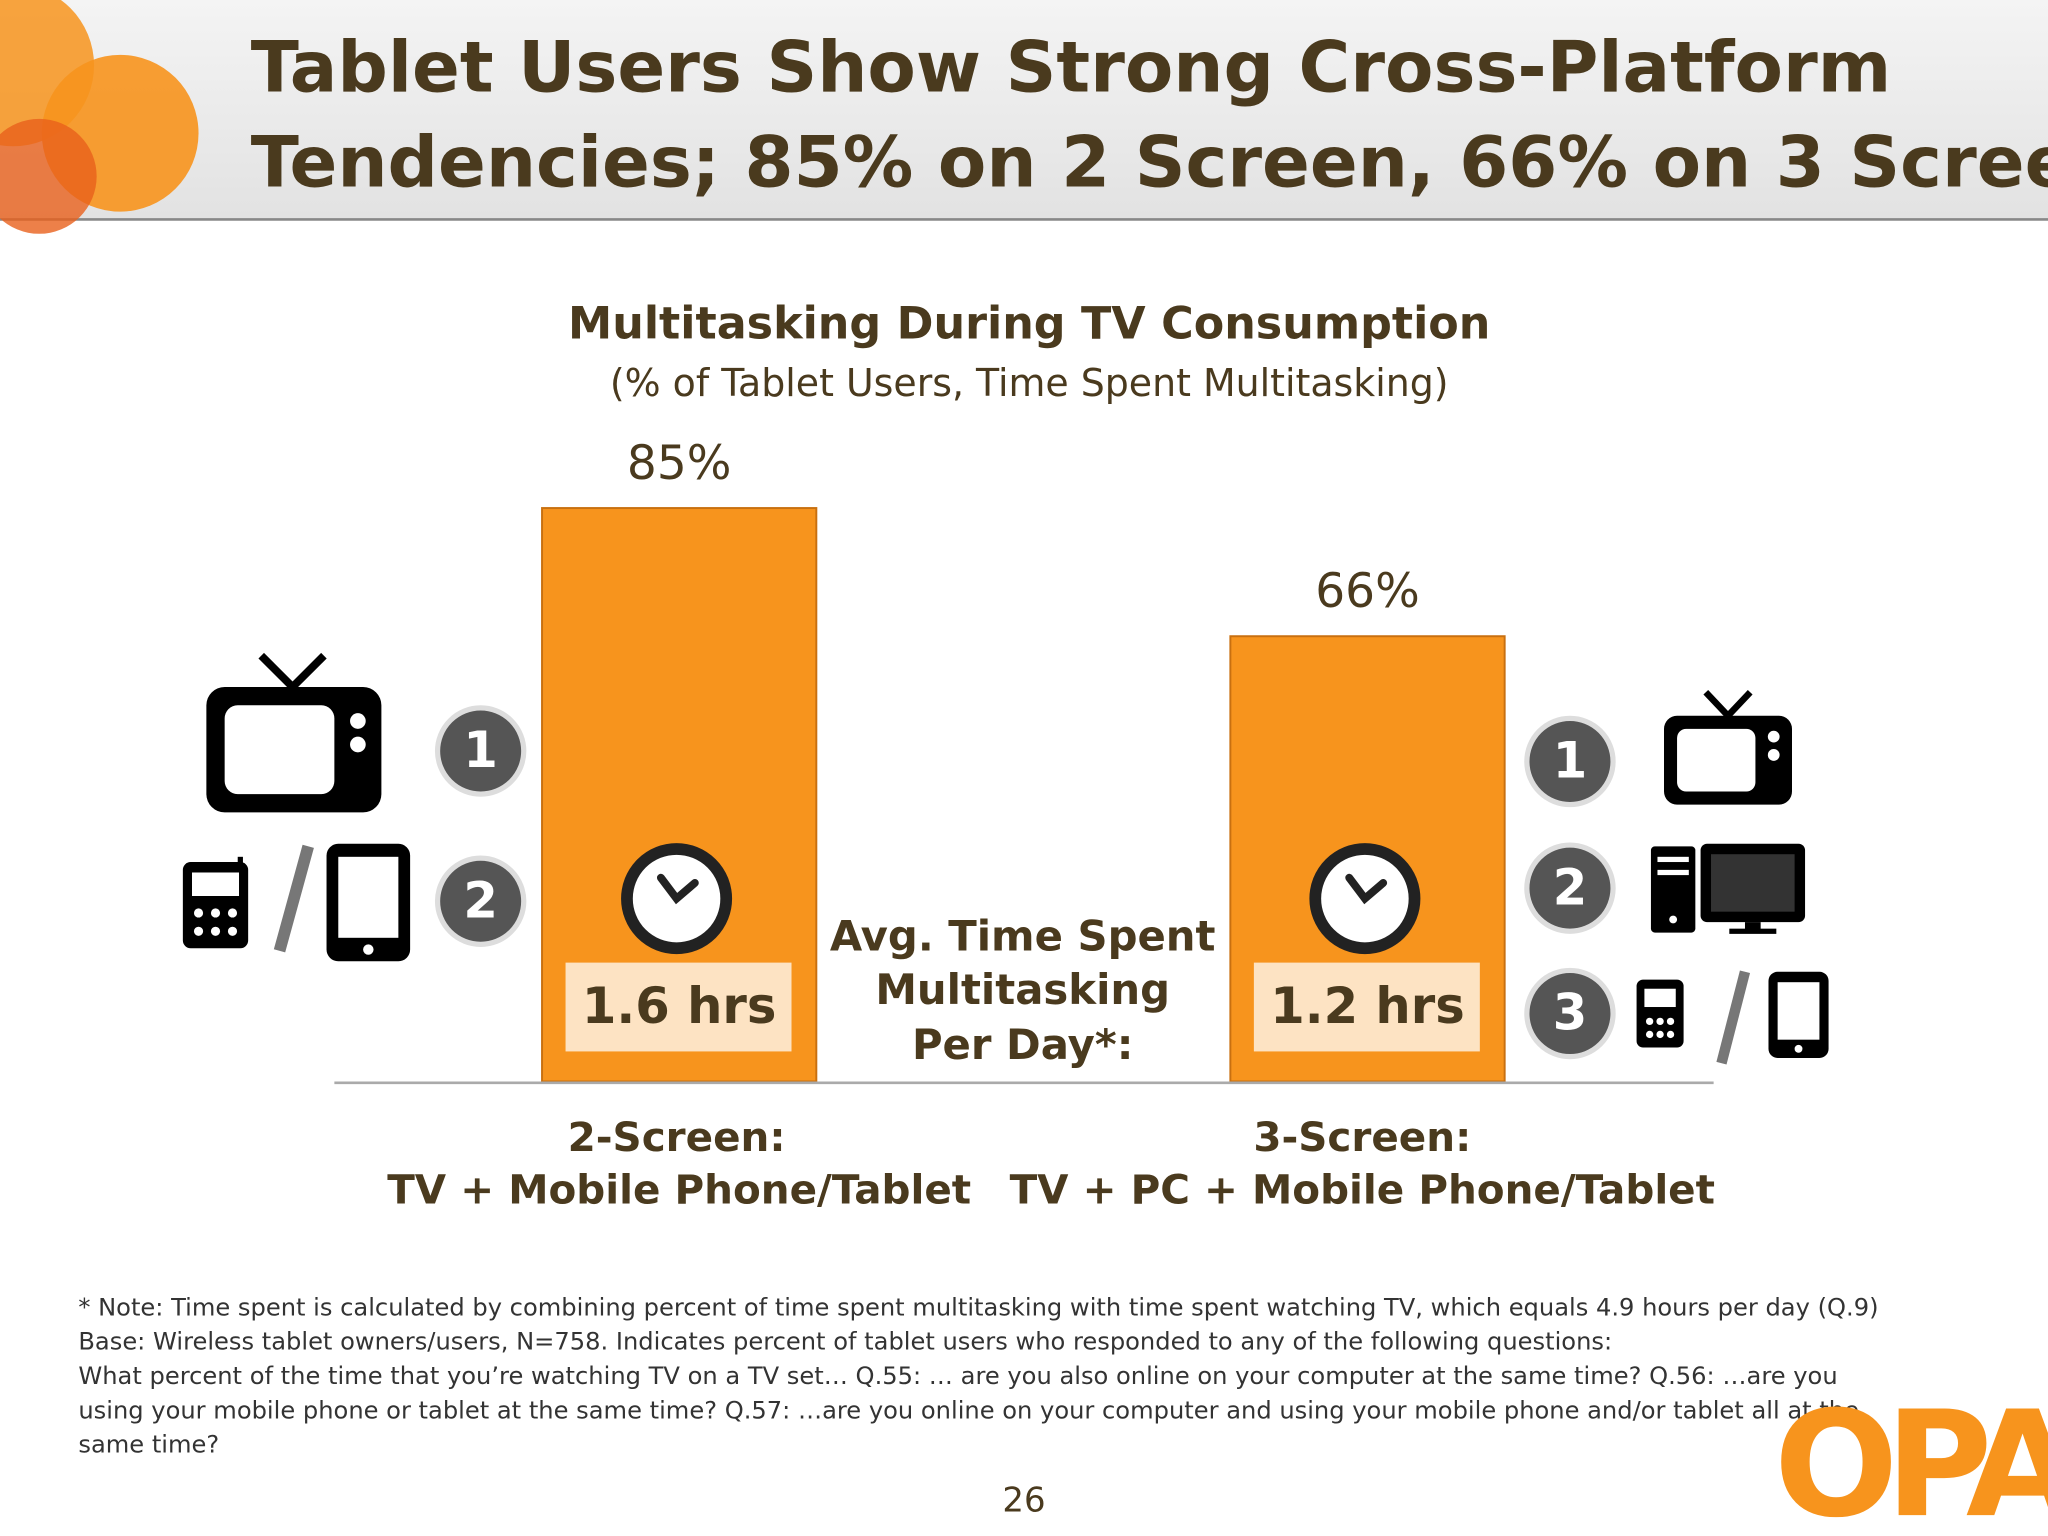  Describe the element at coordinates (1023, 1044) in the screenshot. I see `time-caption: Per Day*:` at that location.